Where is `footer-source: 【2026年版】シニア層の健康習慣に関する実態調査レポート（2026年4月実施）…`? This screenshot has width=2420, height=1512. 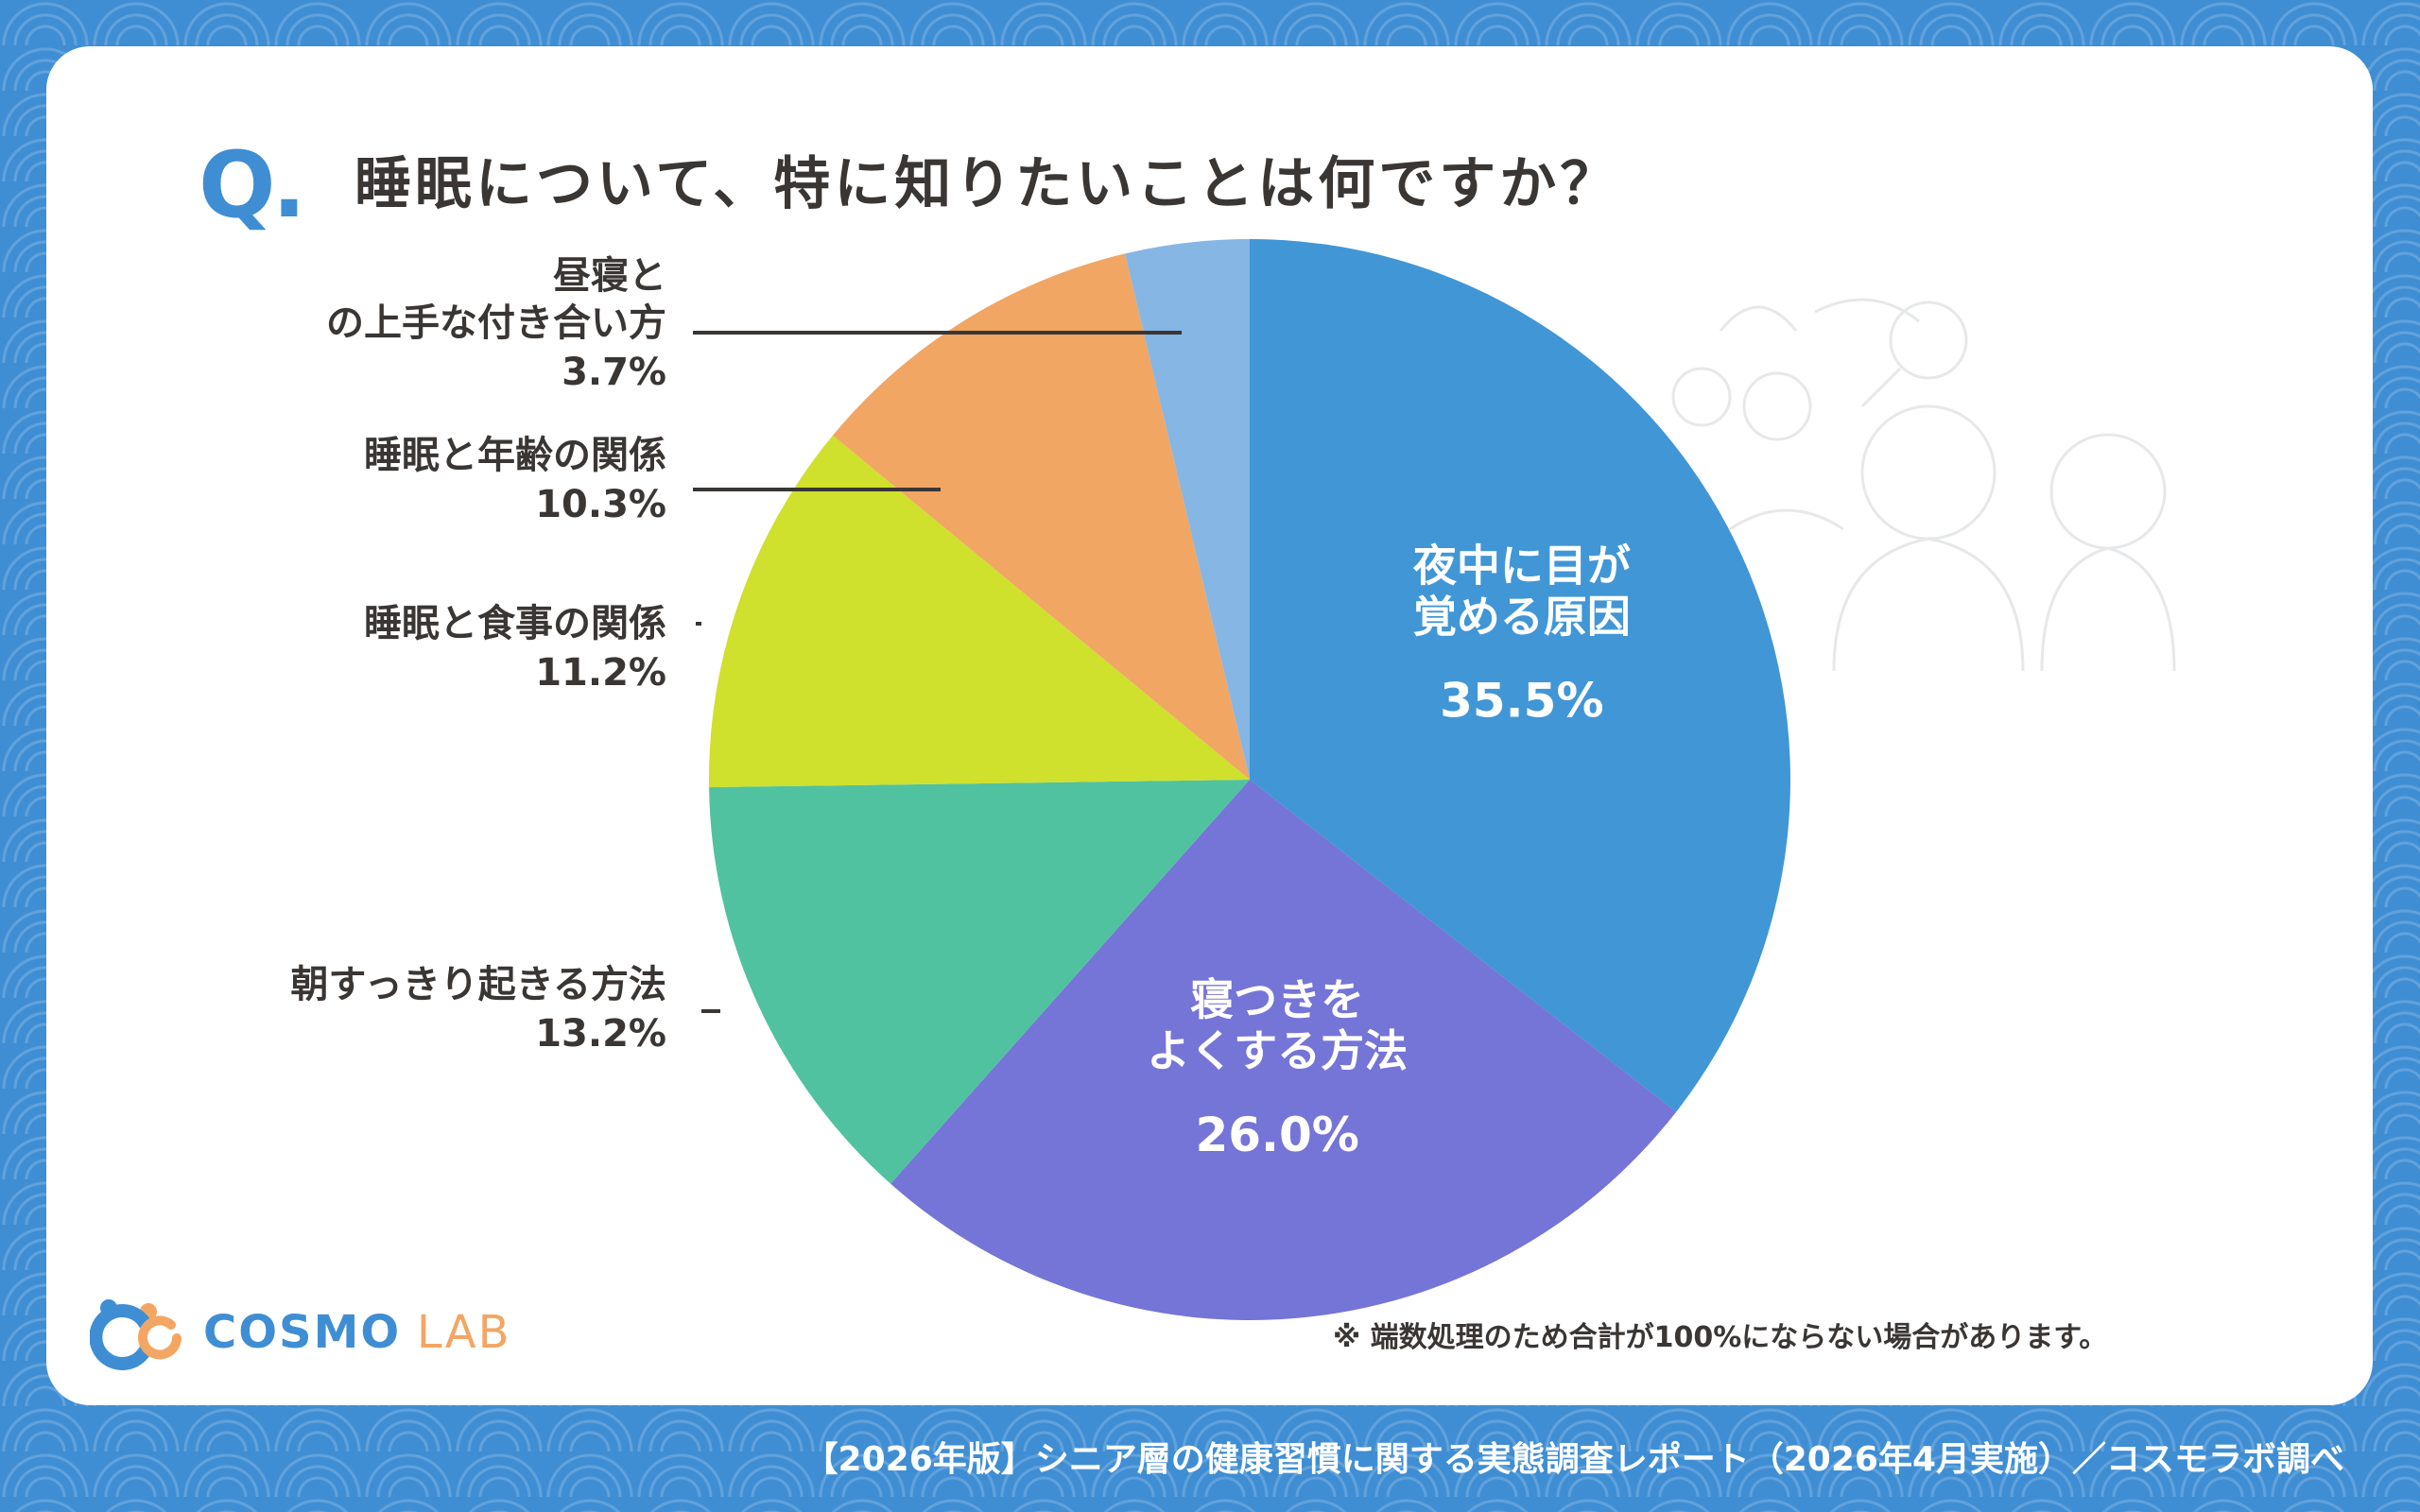
footer-source: 【2026年版】シニア層の健康習慣に関する実態調査レポート（2026年4月実施）… is located at coordinates (1574, 1459).